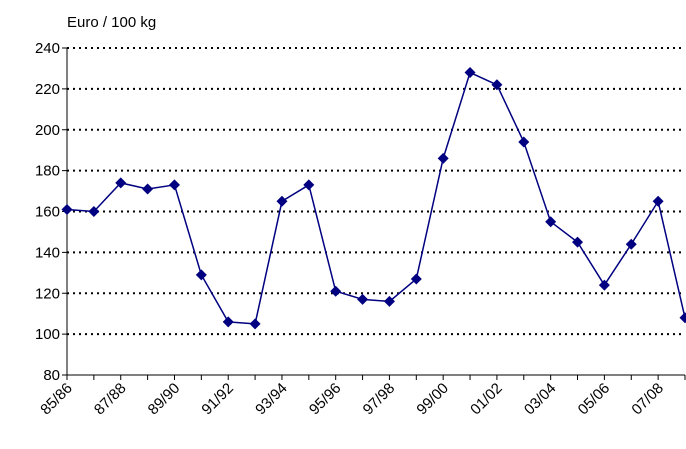  Describe the element at coordinates (379, 399) in the screenshot. I see `x-tick-label: 97/98` at that location.